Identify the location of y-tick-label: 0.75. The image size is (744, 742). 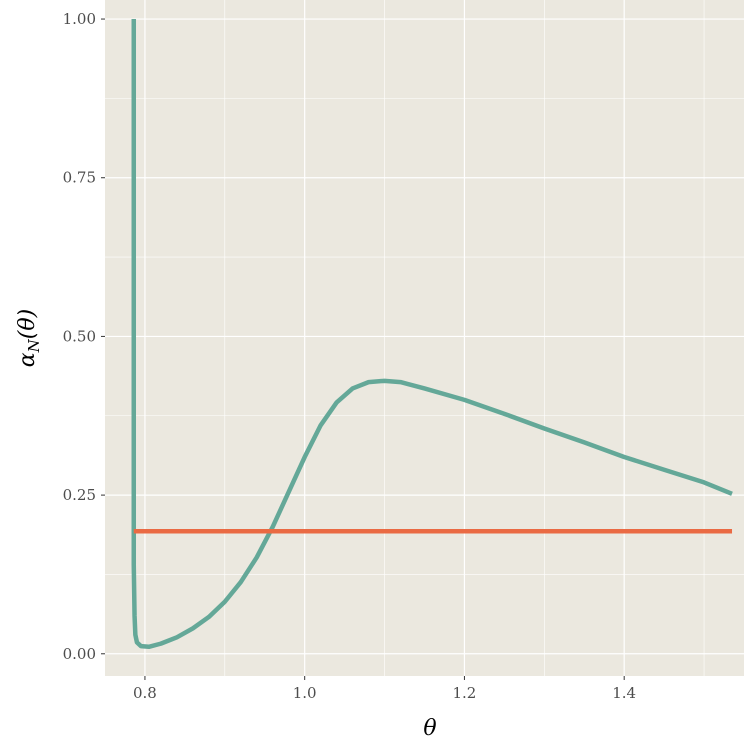
(79, 178).